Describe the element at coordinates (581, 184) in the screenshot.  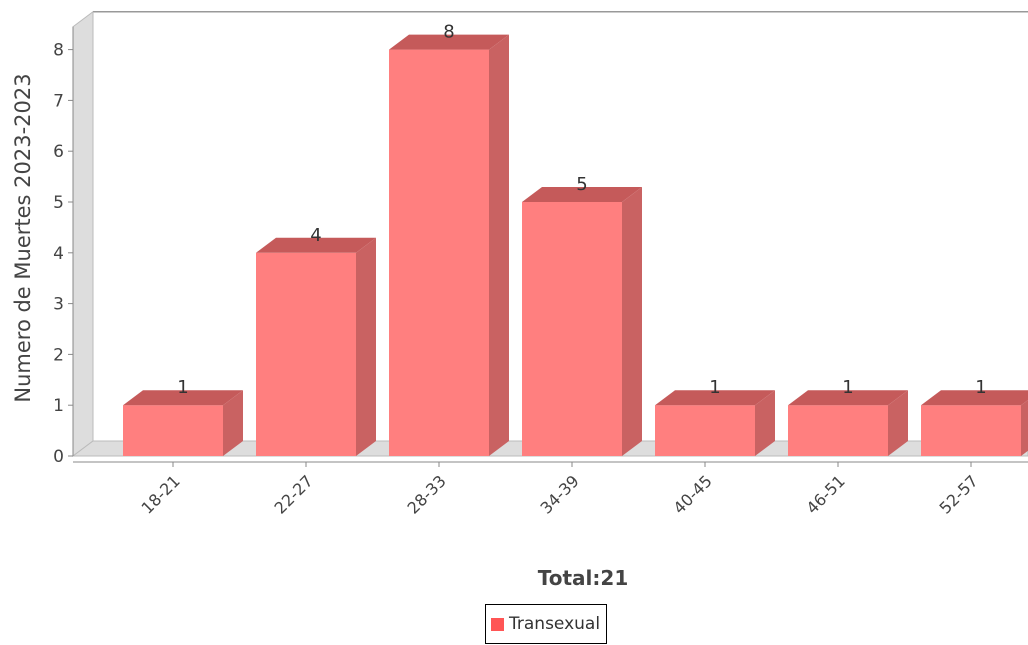
I see `data-label: 5` at that location.